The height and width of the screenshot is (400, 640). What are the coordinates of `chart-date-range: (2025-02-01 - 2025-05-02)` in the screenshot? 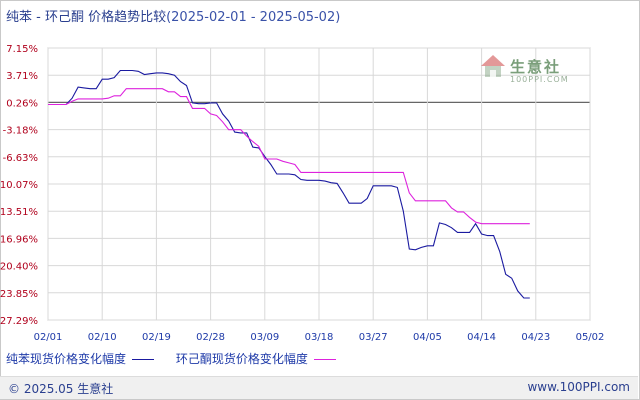 It's located at (253, 17).